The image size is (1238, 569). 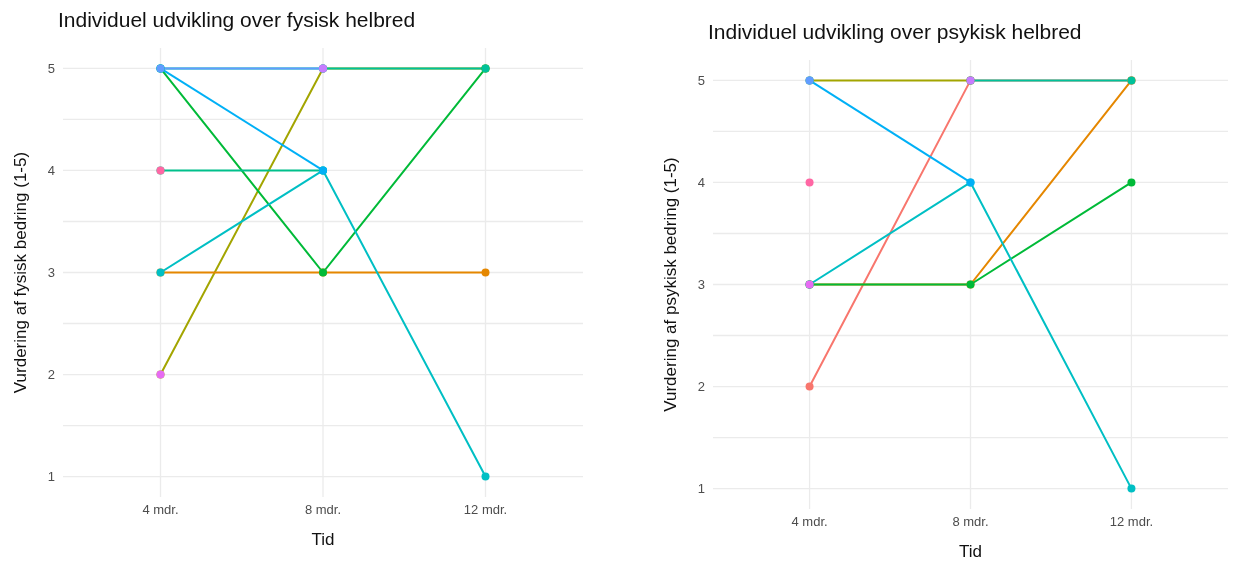 I want to click on chart-title: Individuel udvikling over psykisk helbred, so click(x=895, y=32).